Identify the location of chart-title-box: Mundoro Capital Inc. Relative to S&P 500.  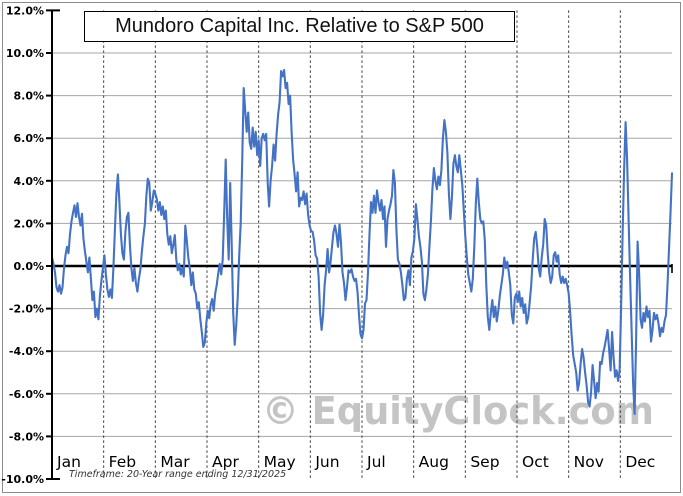
(299, 26).